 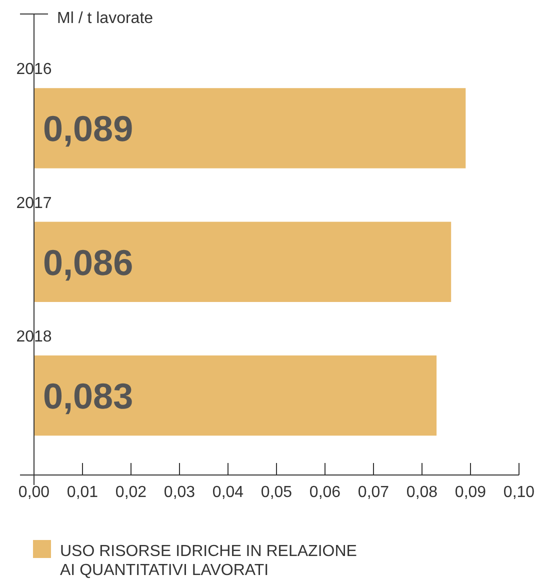 What do you see at coordinates (34, 492) in the screenshot?
I see `x-tick-label: 0,00` at bounding box center [34, 492].